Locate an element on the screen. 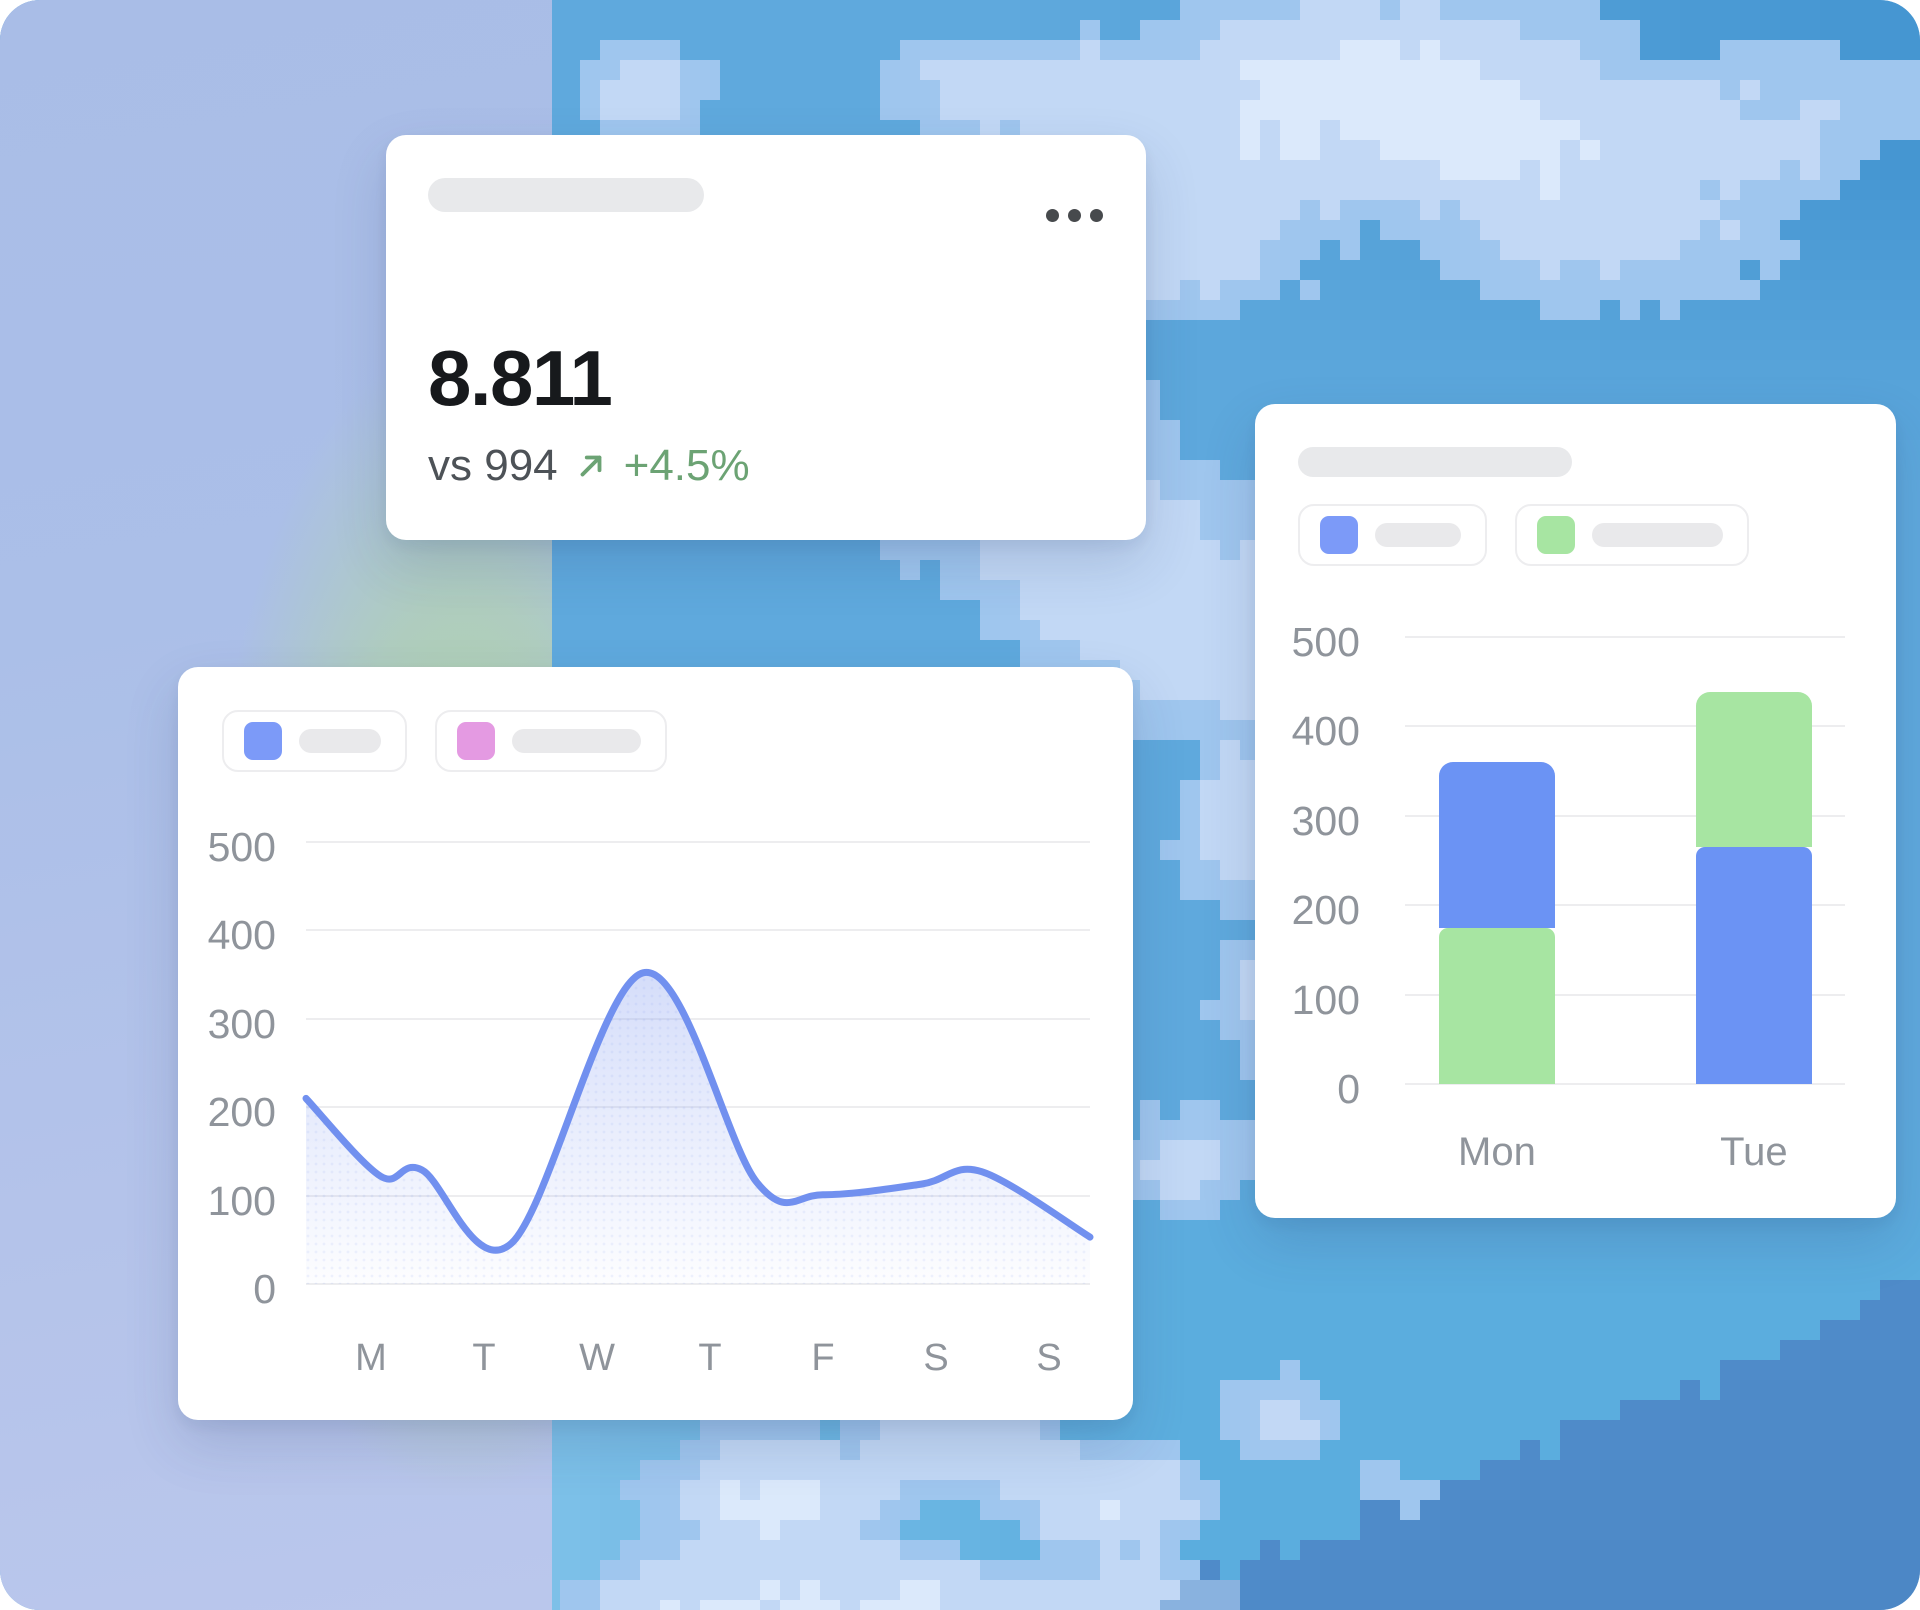 This screenshot has width=1920, height=1610. x-tick-label: M is located at coordinates (371, 1358).